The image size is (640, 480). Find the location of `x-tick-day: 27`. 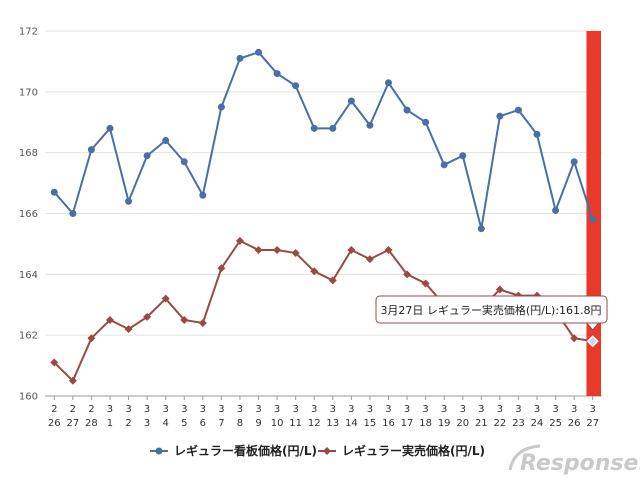

x-tick-day: 27 is located at coordinates (72, 423).